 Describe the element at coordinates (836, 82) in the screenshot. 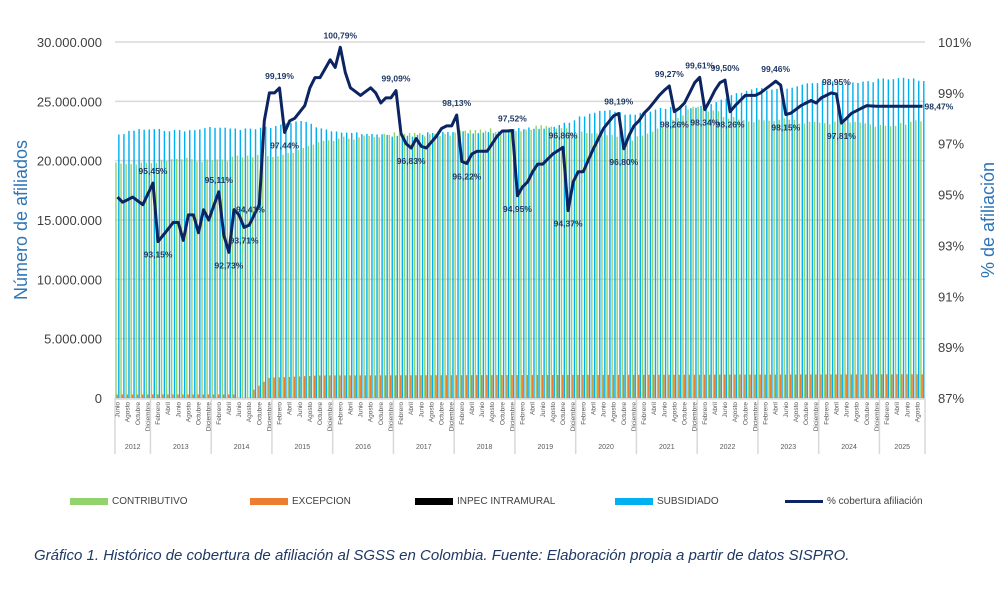

I see `data-label: 98,95%` at that location.